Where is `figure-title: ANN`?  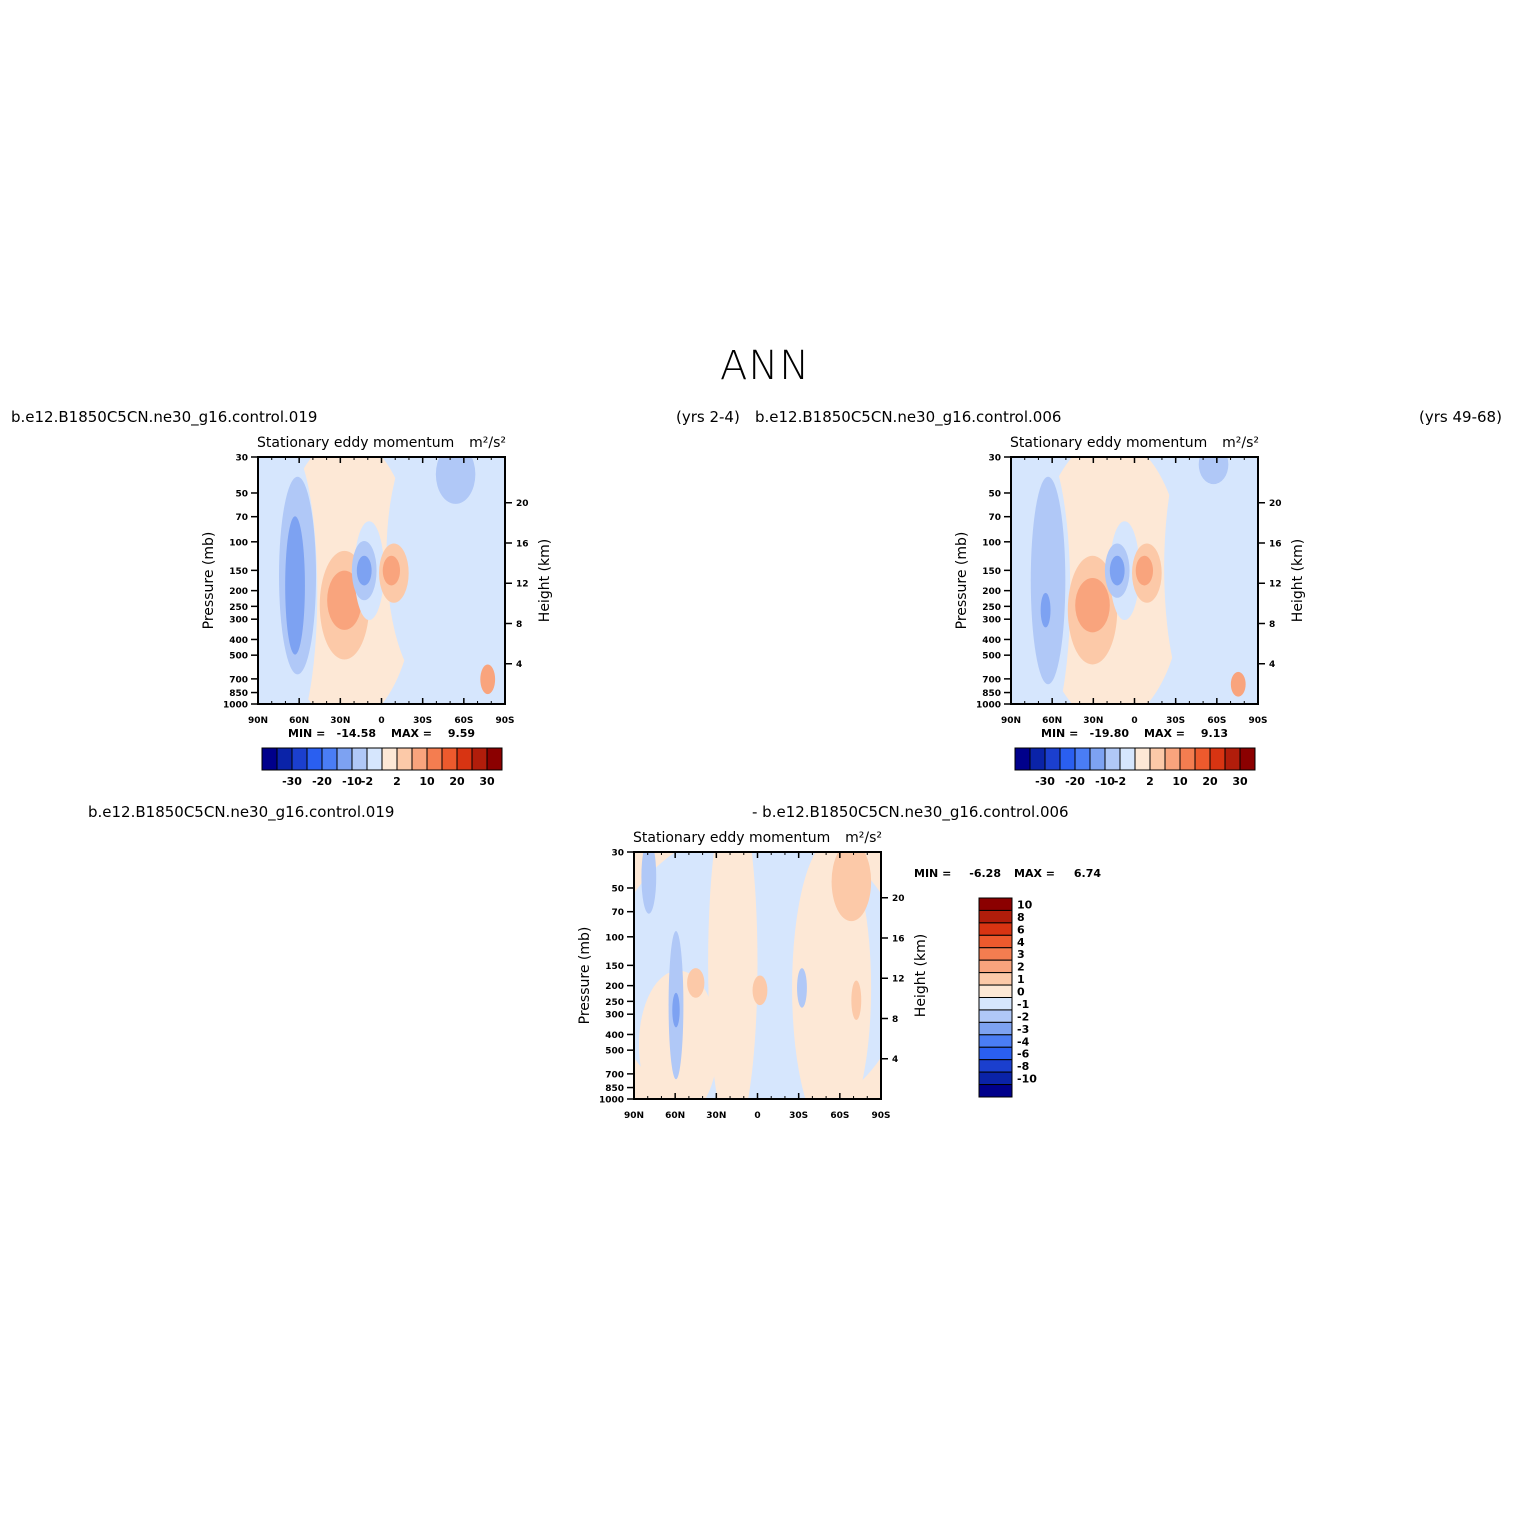
figure-title: ANN is located at coordinates (765, 366).